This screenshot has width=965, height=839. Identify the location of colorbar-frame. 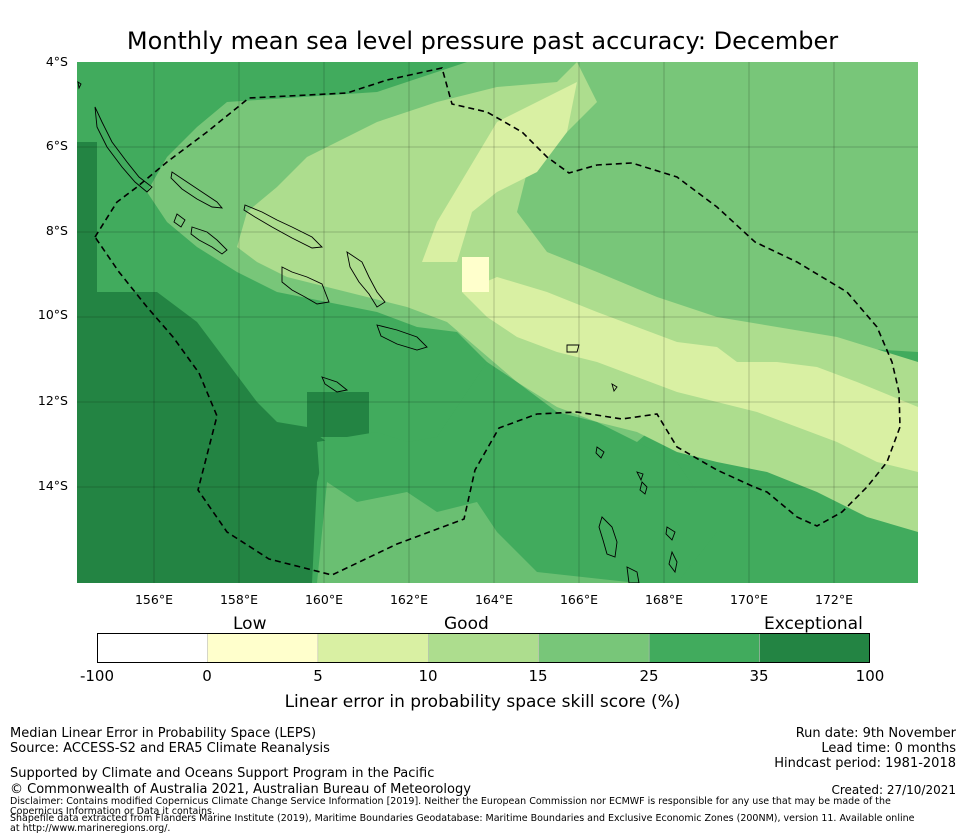
(483, 648).